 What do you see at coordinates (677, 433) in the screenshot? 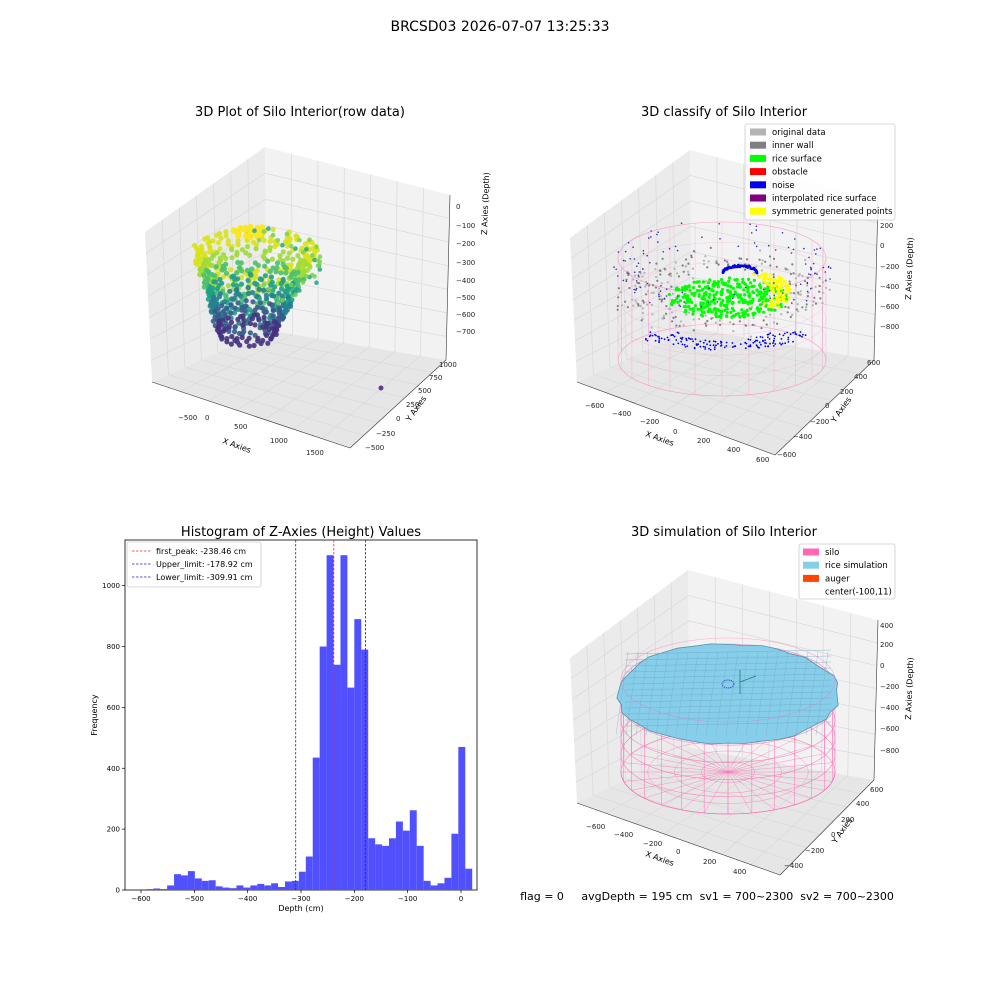
I see `classify-x-ticks: −600 −400 −200 0 200 400 600` at bounding box center [677, 433].